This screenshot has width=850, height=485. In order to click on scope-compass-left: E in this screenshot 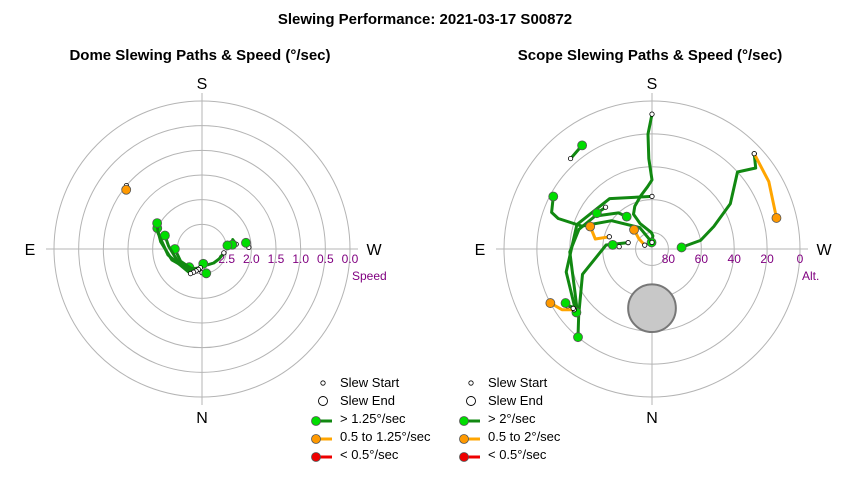, I will do `click(480, 250)`.